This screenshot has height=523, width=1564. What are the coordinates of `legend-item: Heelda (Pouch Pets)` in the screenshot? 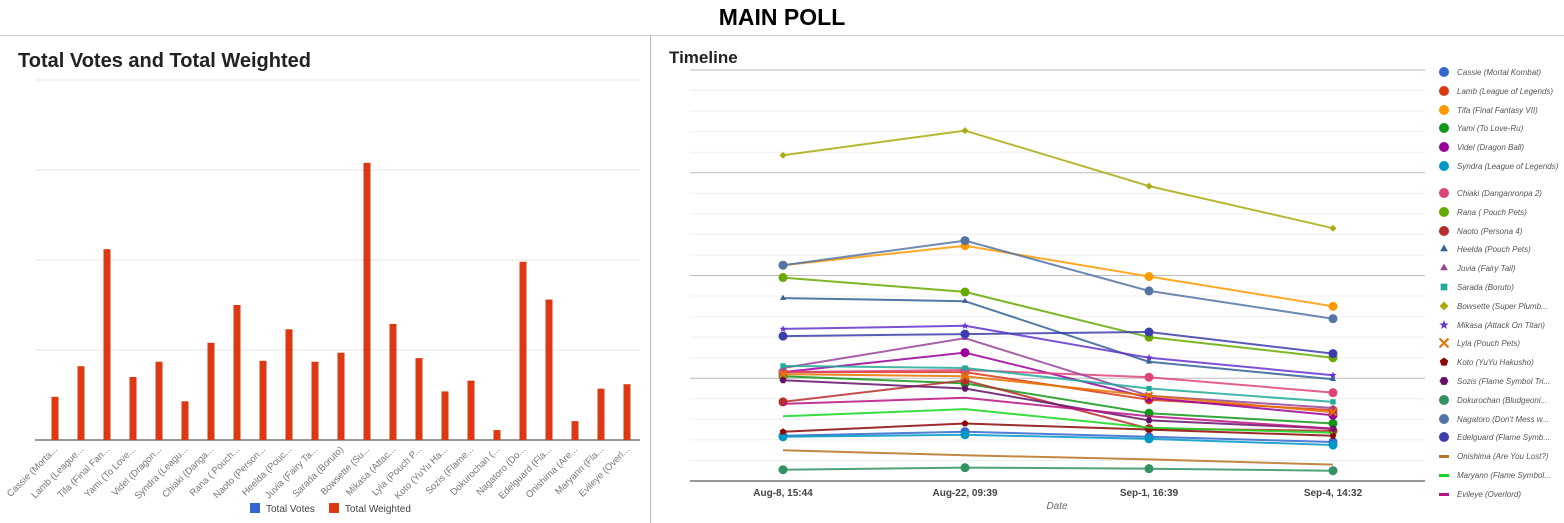 It's located at (1500, 252).